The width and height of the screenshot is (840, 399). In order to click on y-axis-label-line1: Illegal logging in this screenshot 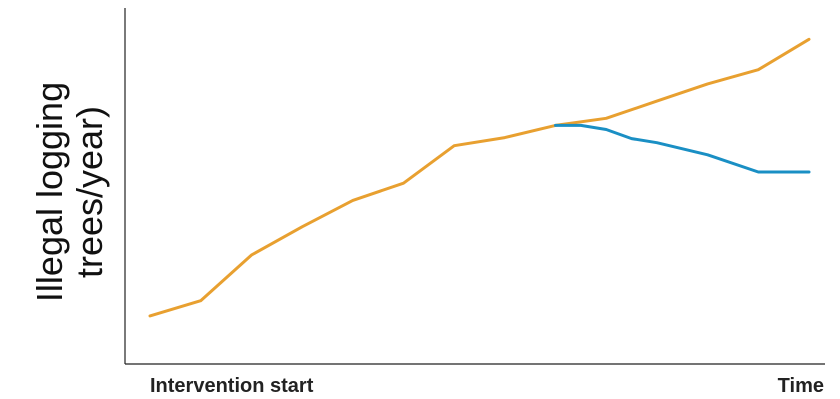, I will do `click(49, 192)`.